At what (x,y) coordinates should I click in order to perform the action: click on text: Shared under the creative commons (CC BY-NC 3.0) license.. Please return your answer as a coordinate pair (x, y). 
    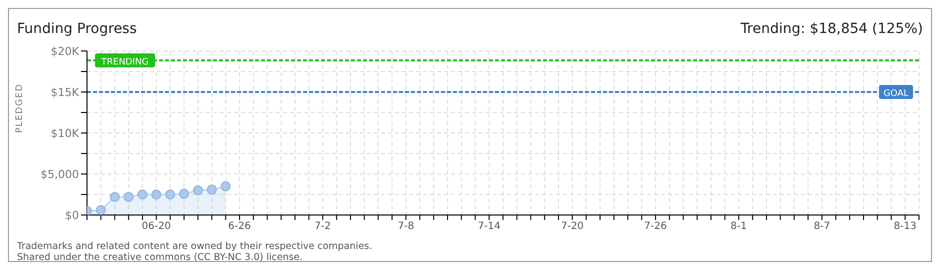
    Looking at the image, I should click on (160, 257).